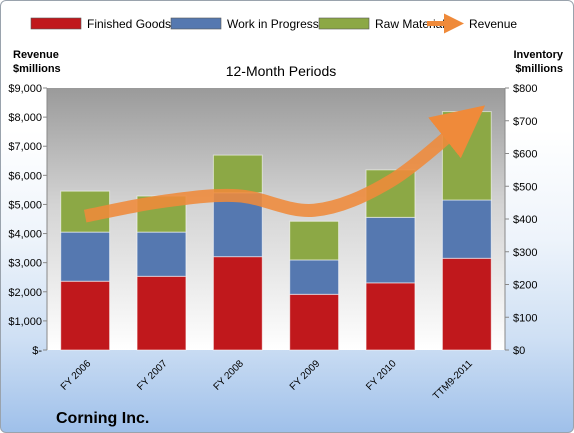  What do you see at coordinates (381, 375) in the screenshot?
I see `category-label: FY 2010` at bounding box center [381, 375].